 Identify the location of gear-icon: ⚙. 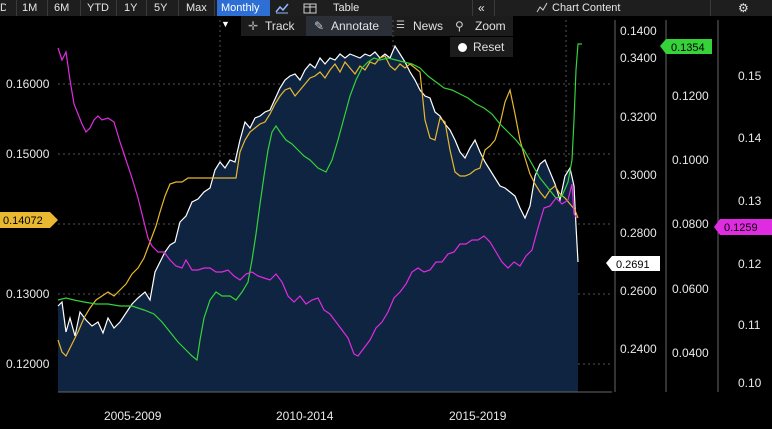
(743, 8).